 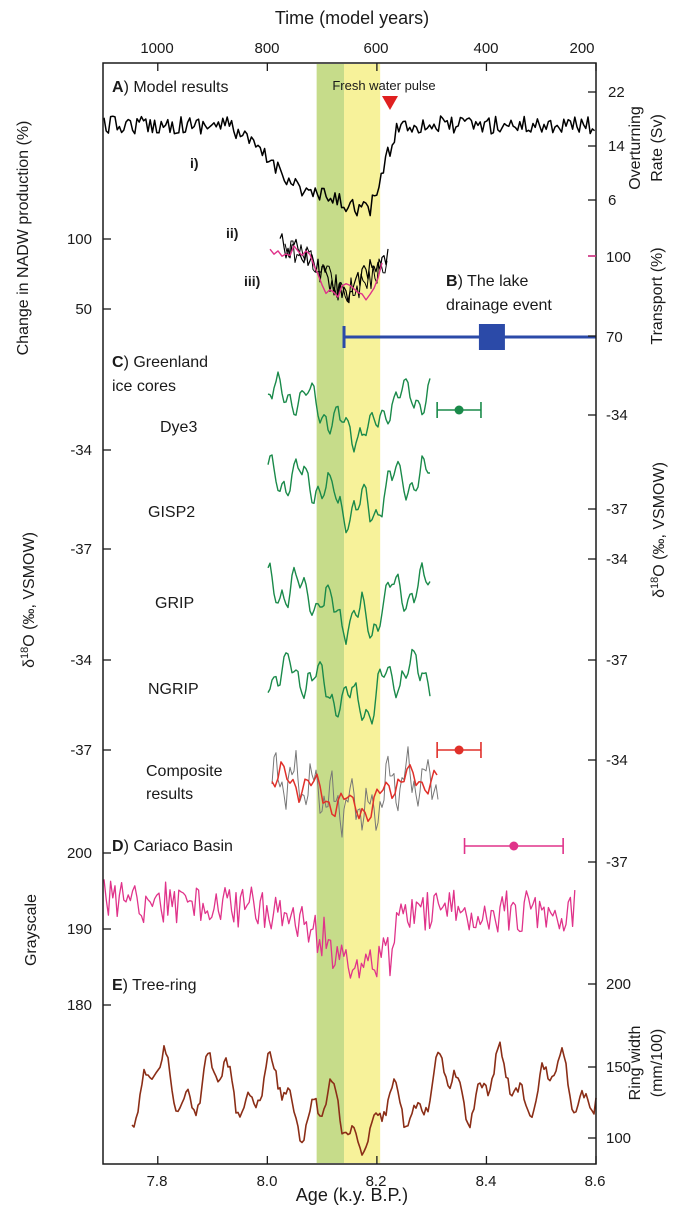 What do you see at coordinates (612, 200) in the screenshot?
I see `overturning-tick: 6` at bounding box center [612, 200].